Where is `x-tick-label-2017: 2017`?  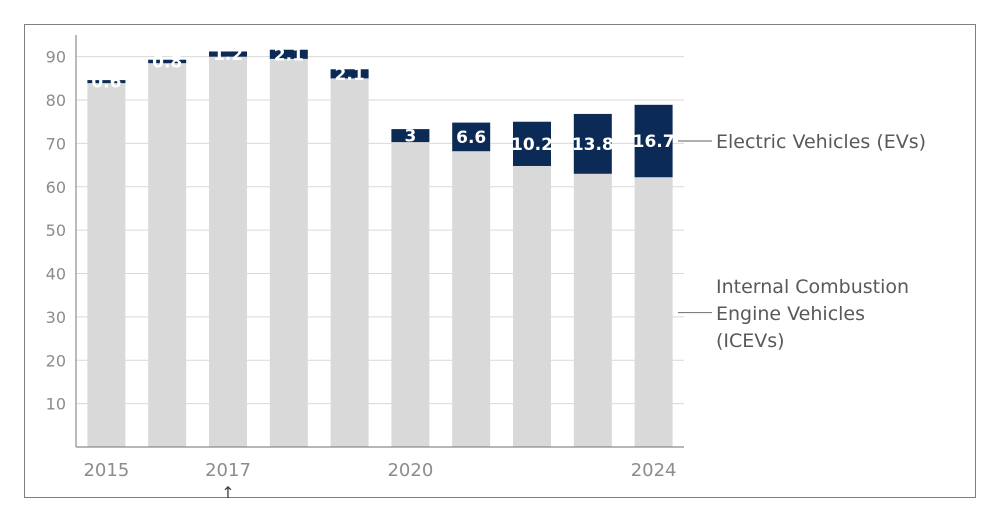
x-tick-label-2017: 2017 is located at coordinates (228, 470).